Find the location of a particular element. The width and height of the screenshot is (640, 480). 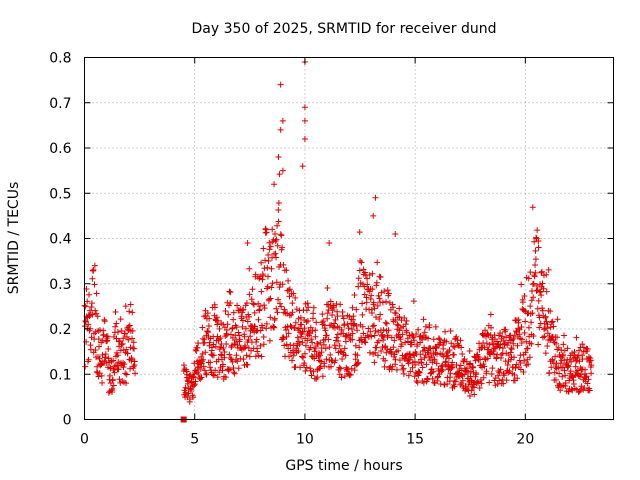

x-tick-label: 0 is located at coordinates (84, 440).